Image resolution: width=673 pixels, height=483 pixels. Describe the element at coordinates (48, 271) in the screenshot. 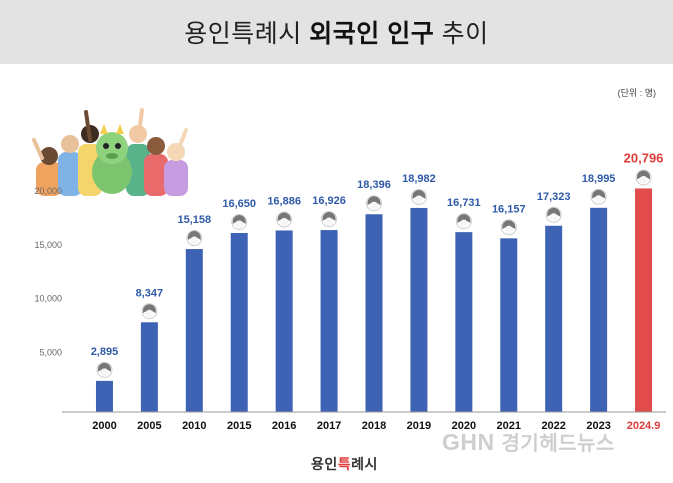

I see `y-axis-ticks: 5,000 10,000 15,000 20,000` at that location.